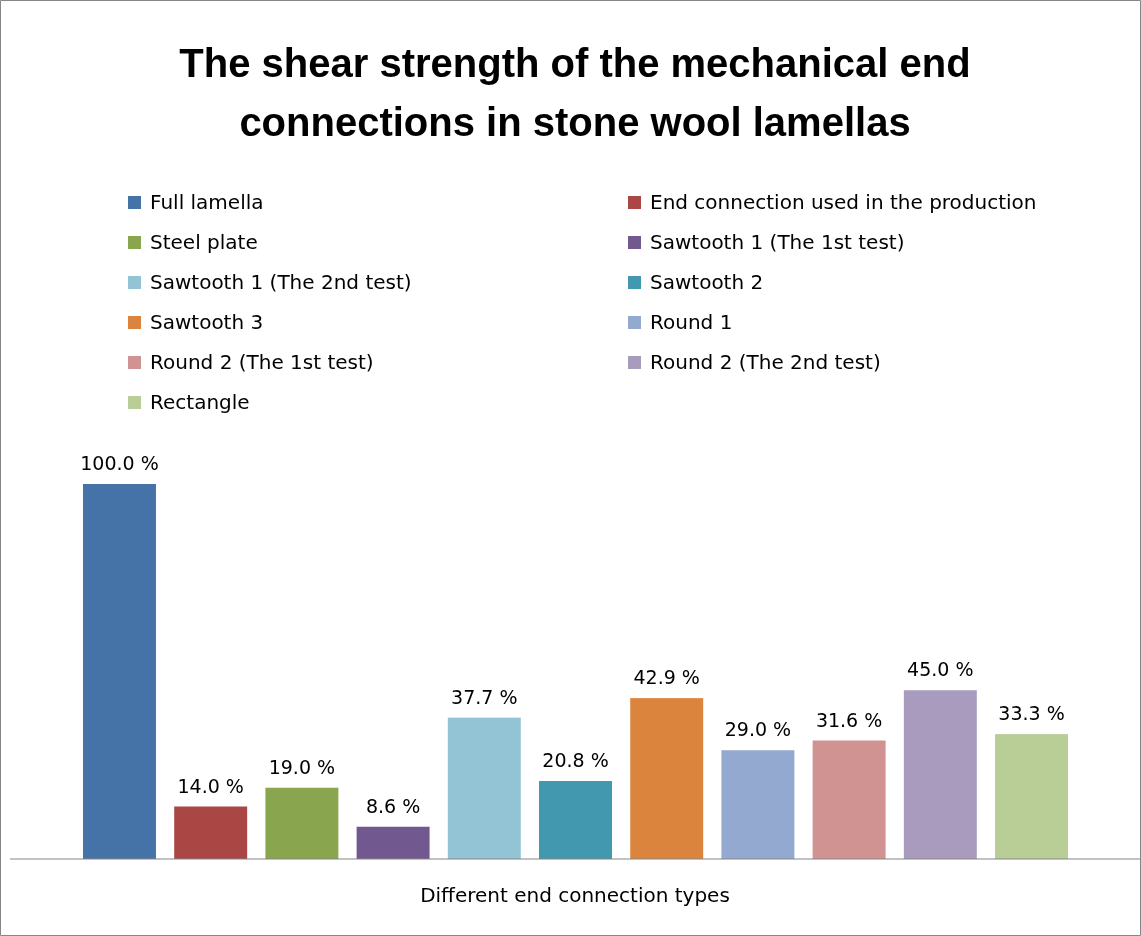 Image resolution: width=1141 pixels, height=936 pixels. I want to click on legend-label: Sawtooth 1 (The 2nd test), so click(281, 282).